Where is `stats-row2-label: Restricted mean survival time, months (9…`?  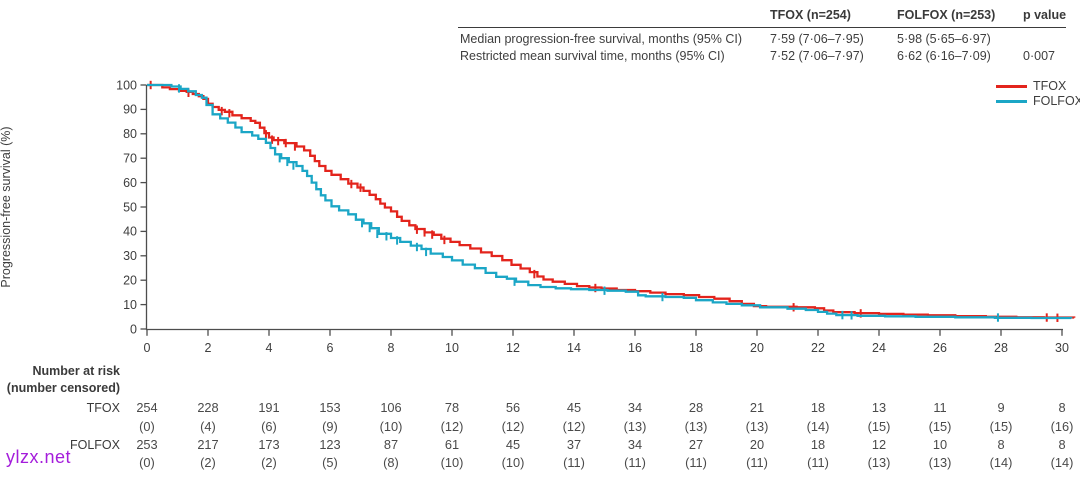
stats-row2-label: Restricted mean survival time, months (9… is located at coordinates (592, 56).